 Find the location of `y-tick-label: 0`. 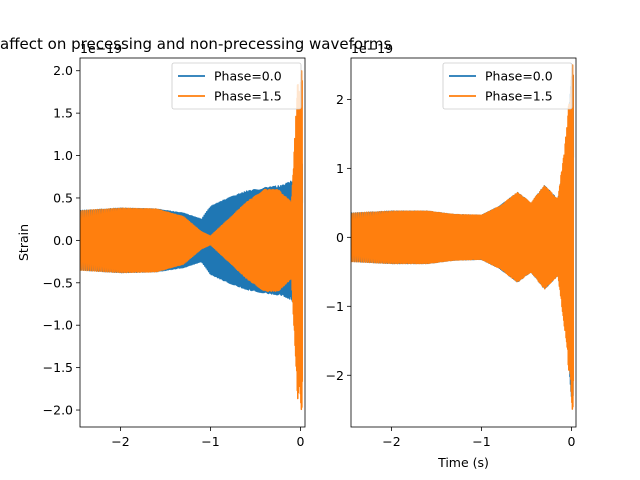

y-tick-label: 0 is located at coordinates (340, 237).